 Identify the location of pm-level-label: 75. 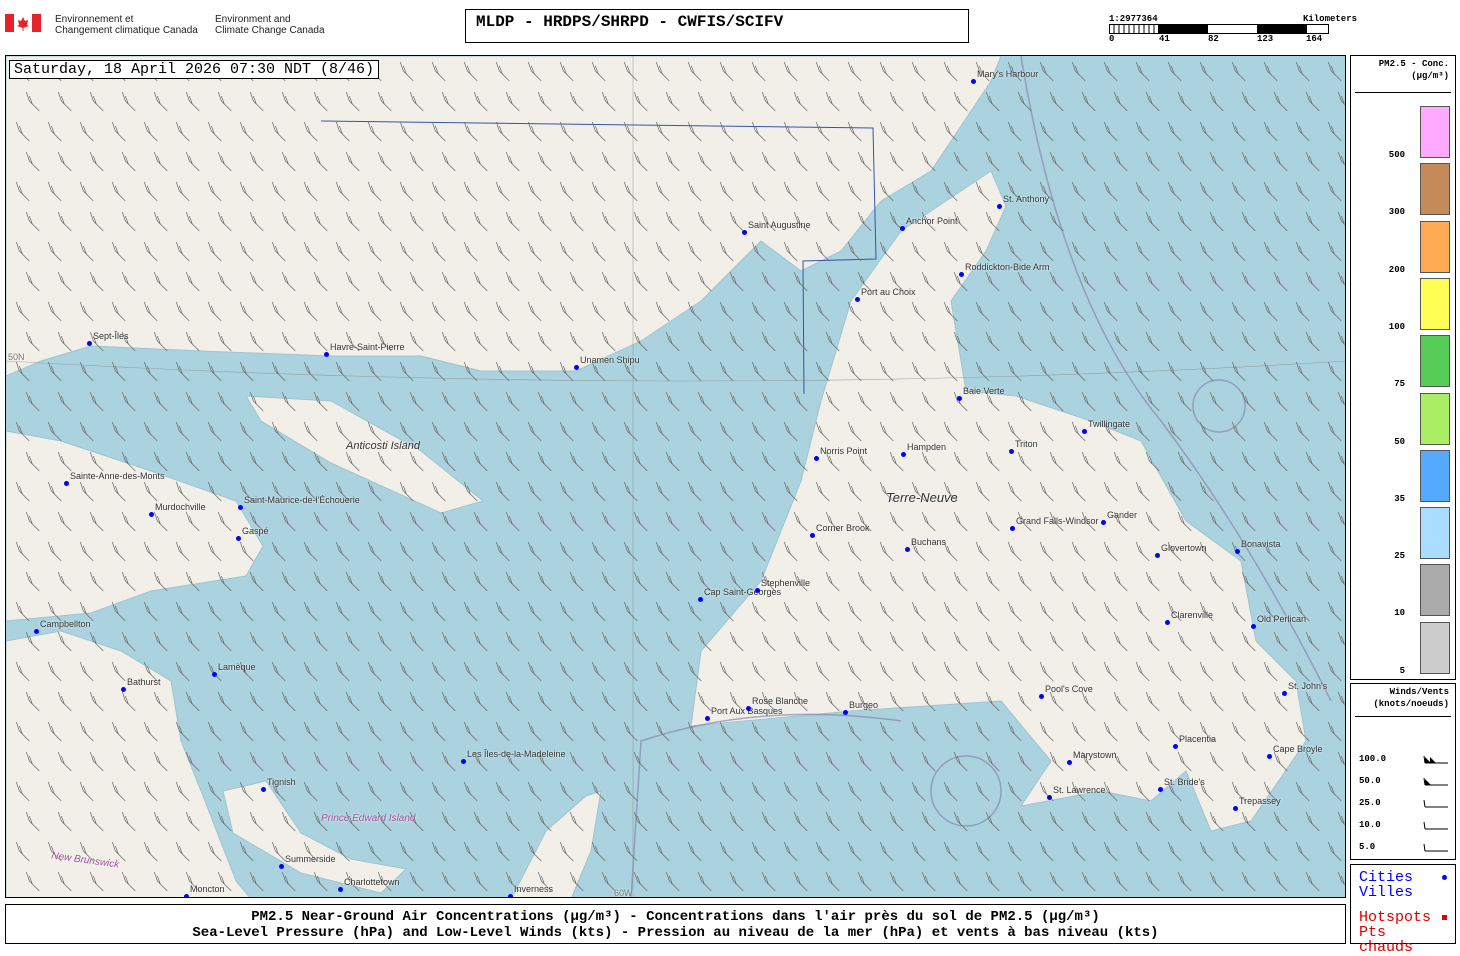
(1399, 384).